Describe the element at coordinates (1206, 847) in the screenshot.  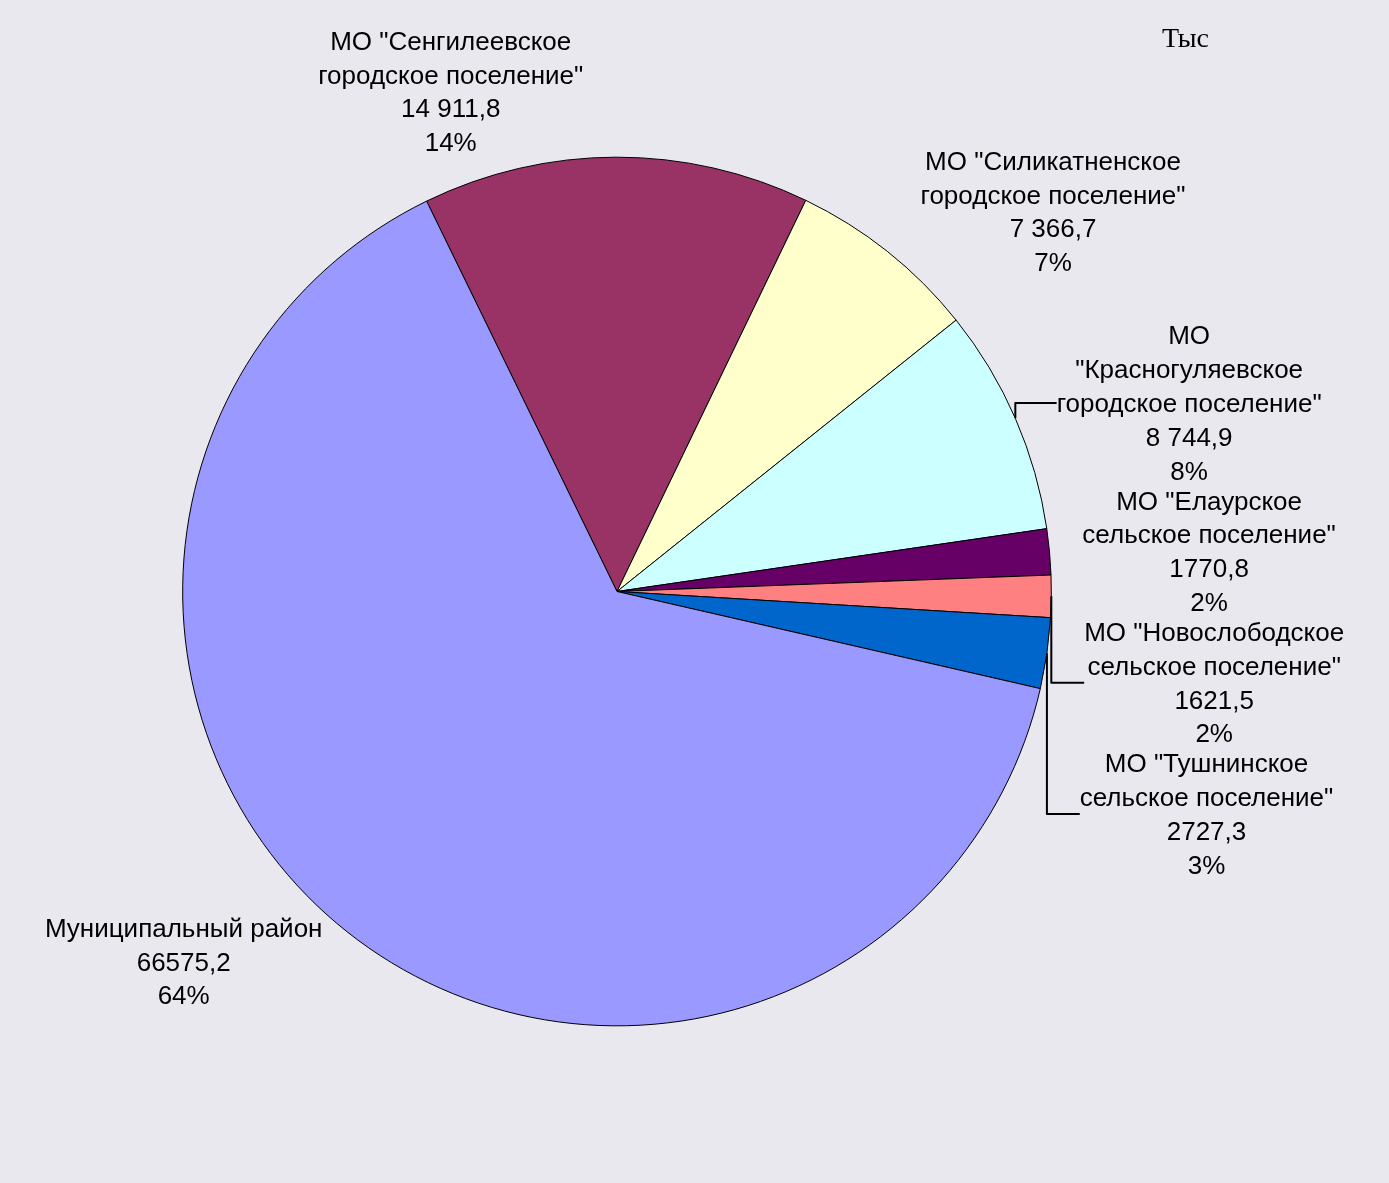
I see `data-label: 2727,3 3%` at that location.